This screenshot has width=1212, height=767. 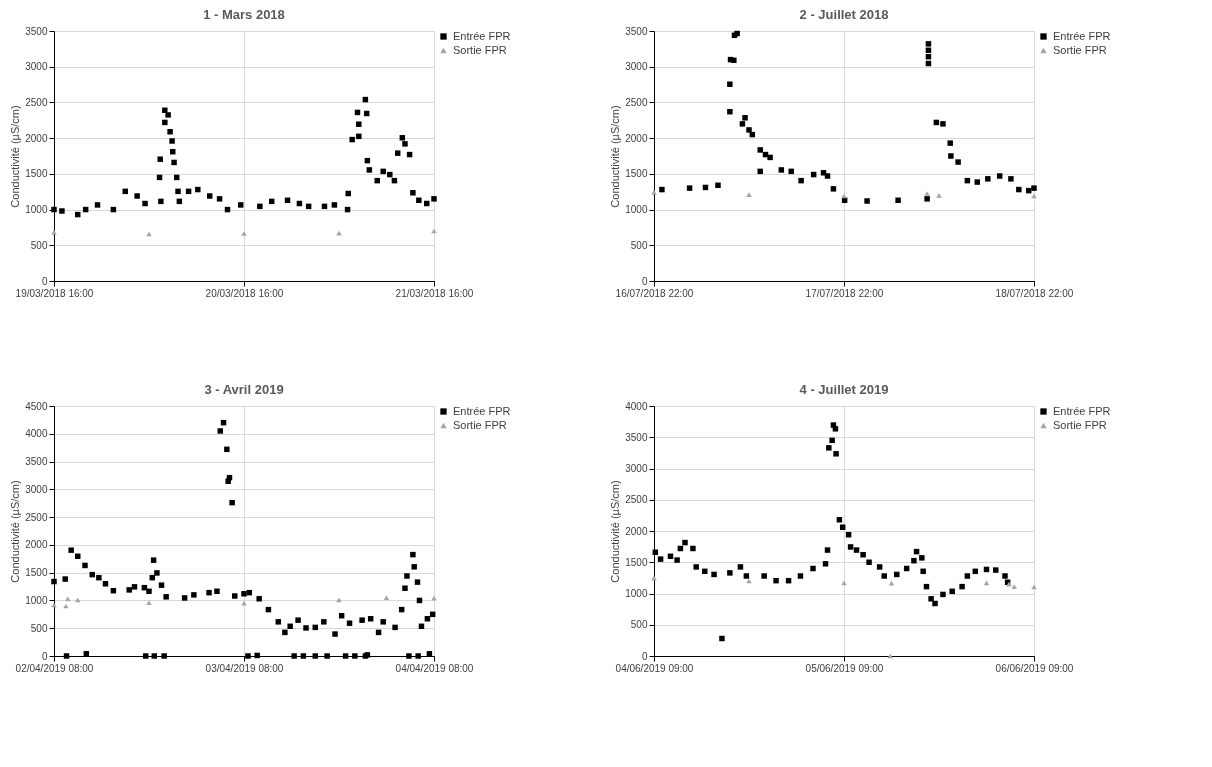 What do you see at coordinates (244, 389) in the screenshot?
I see `chart-title: 3 - Avril 2019` at bounding box center [244, 389].